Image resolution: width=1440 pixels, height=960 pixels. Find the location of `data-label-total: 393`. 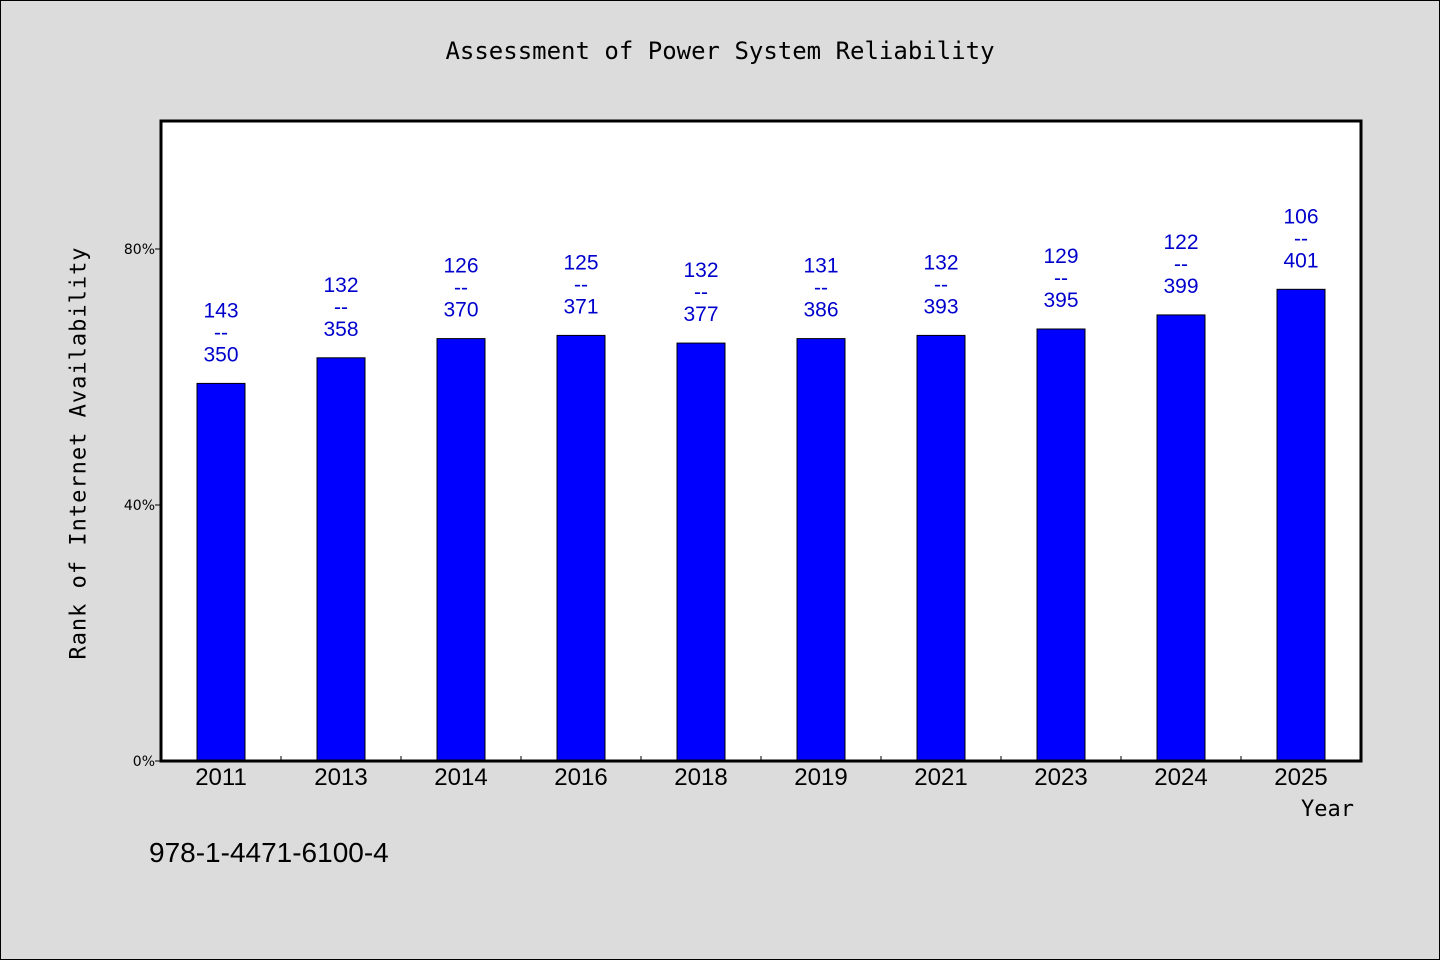

data-label-total: 393 is located at coordinates (940, 306).